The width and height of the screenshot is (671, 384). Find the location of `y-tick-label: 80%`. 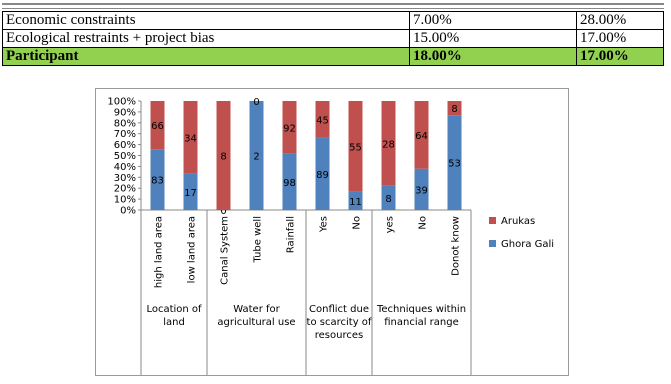

y-tick-label: 80% is located at coordinates (125, 123).